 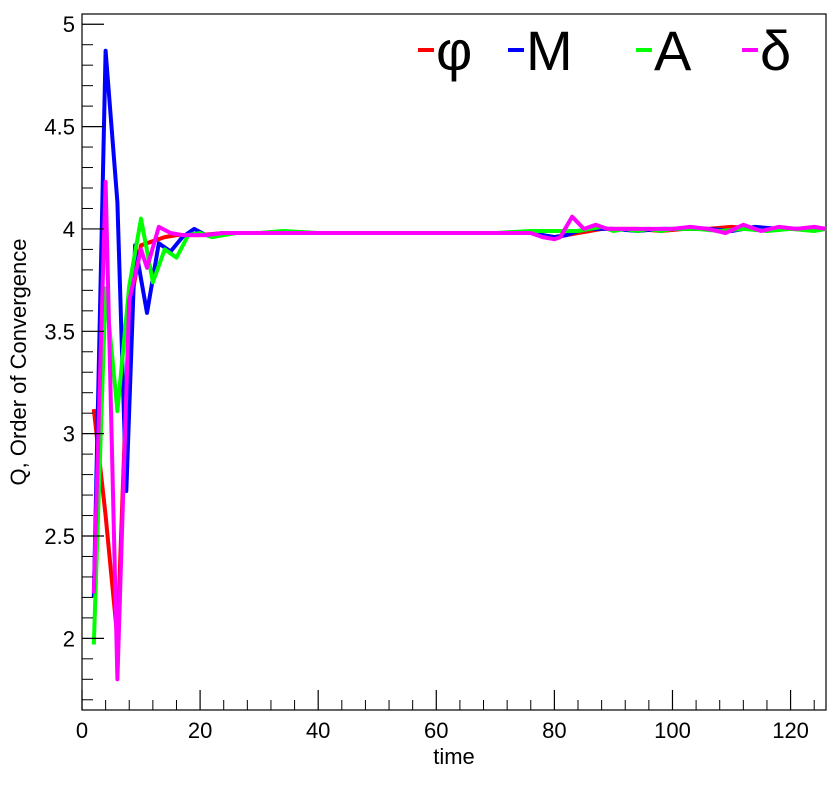 I want to click on y-tick-label: 3.5, so click(x=59, y=331).